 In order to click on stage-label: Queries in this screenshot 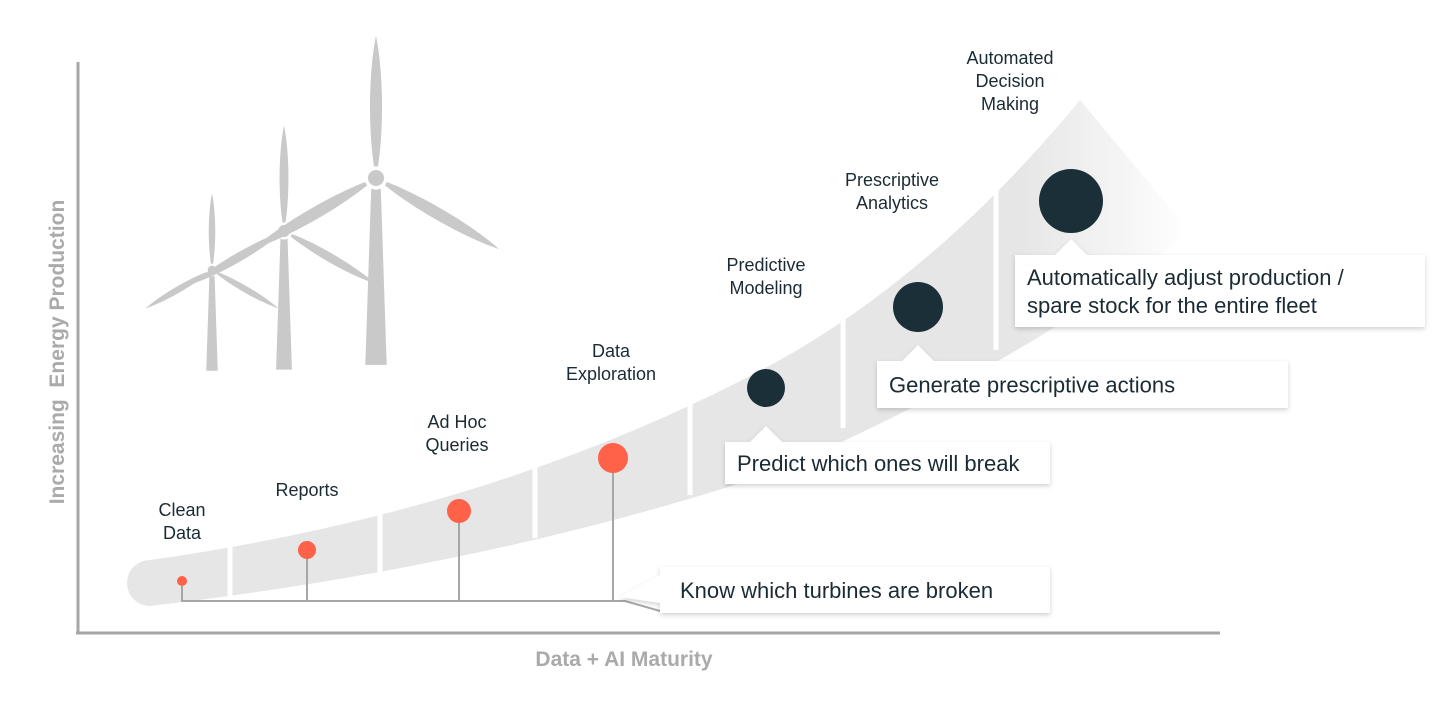, I will do `click(456, 445)`.